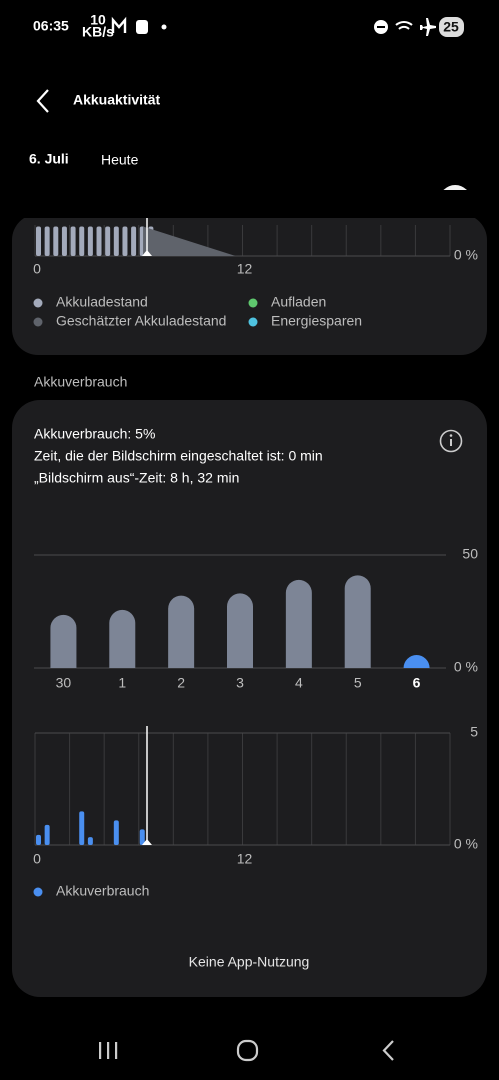  I want to click on date-relative: Heute, so click(120, 160).